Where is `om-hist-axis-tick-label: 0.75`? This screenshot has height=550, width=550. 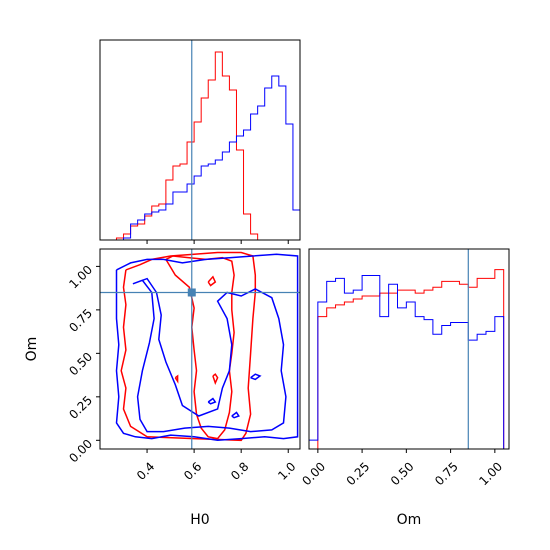 om-hist-axis-tick-label: 0.75 is located at coordinates (446, 473).